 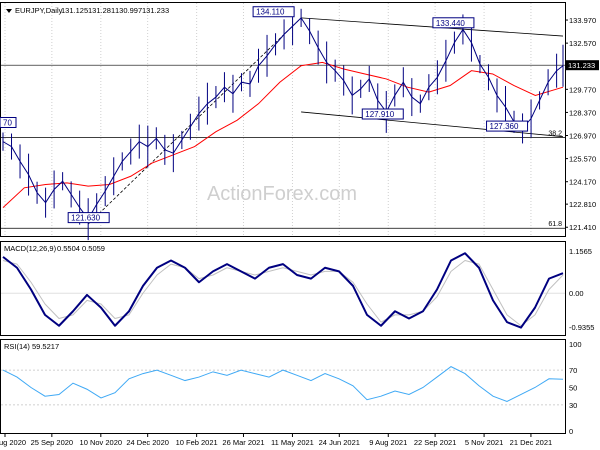 What do you see at coordinates (45, 346) in the screenshot?
I see `rsi-value: 59.5217` at bounding box center [45, 346].